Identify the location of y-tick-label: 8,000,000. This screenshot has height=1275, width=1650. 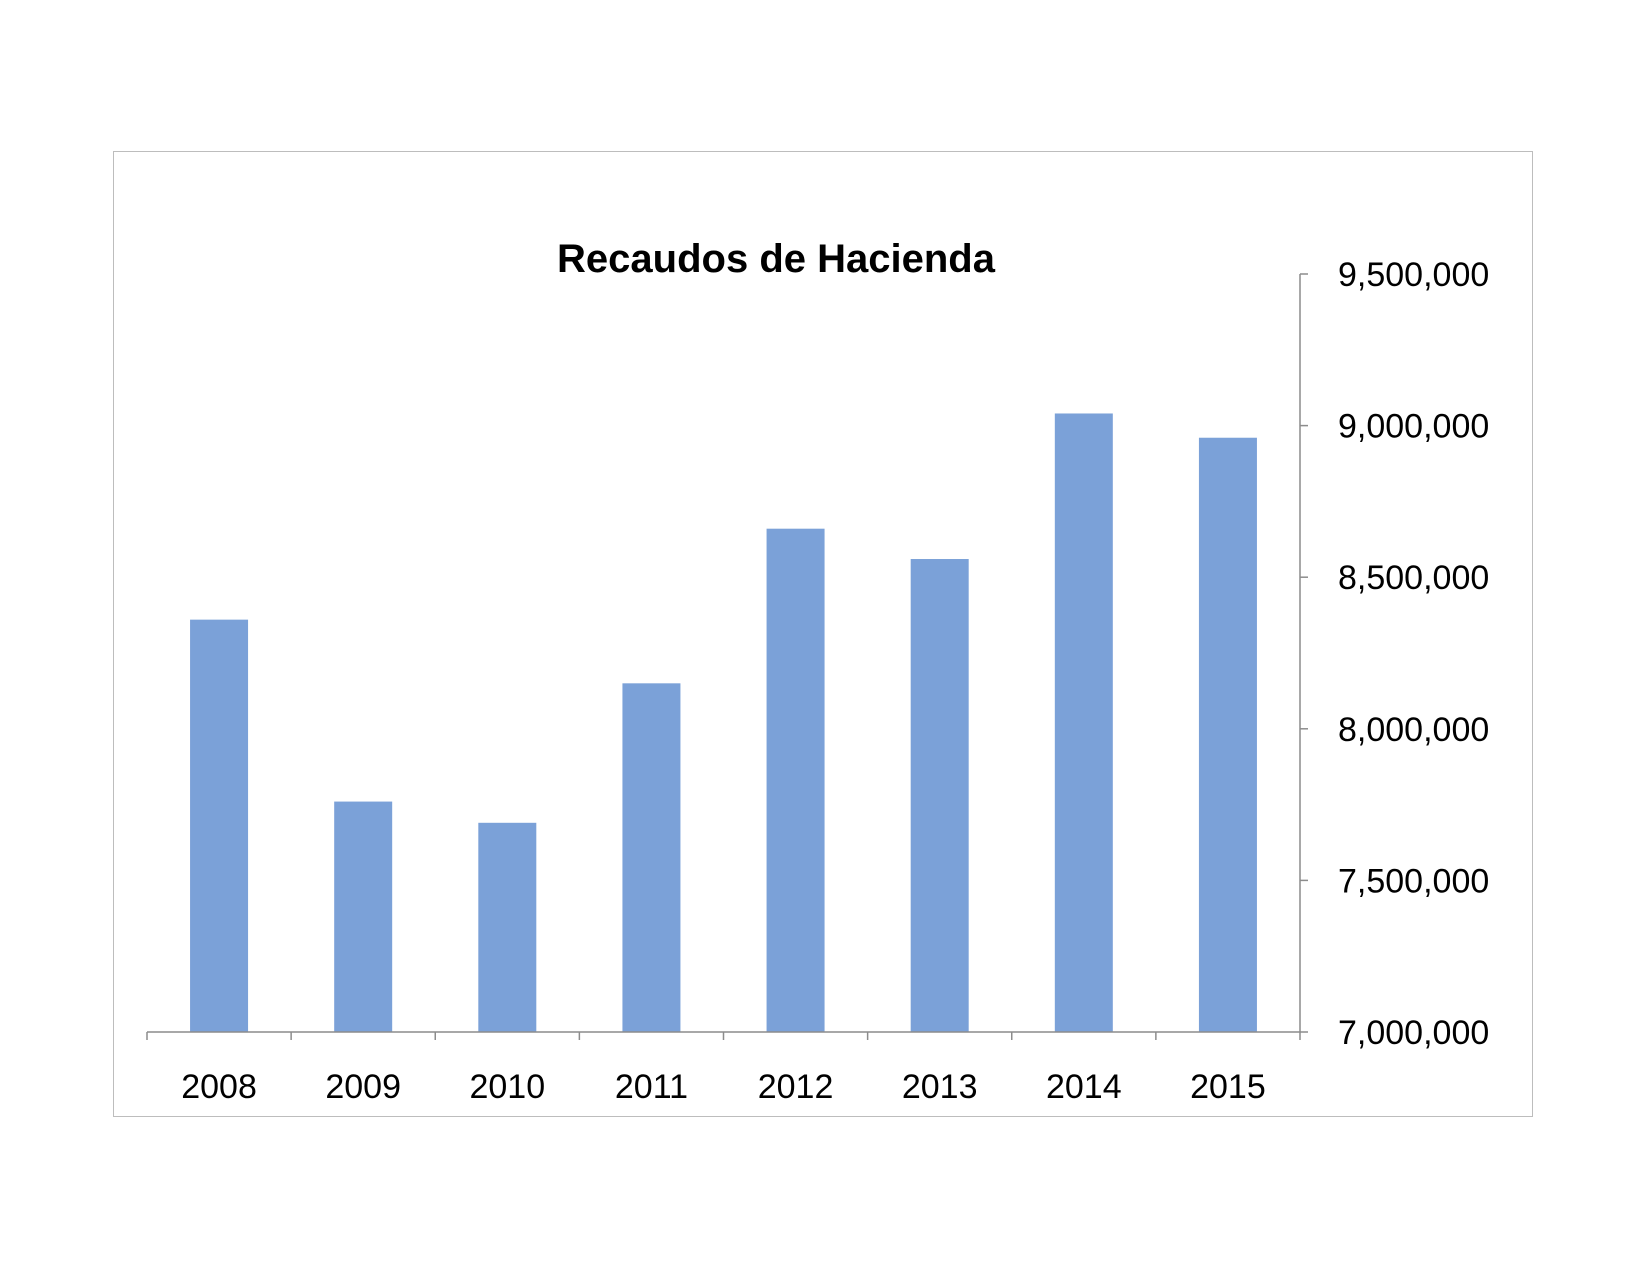
(1413, 730).